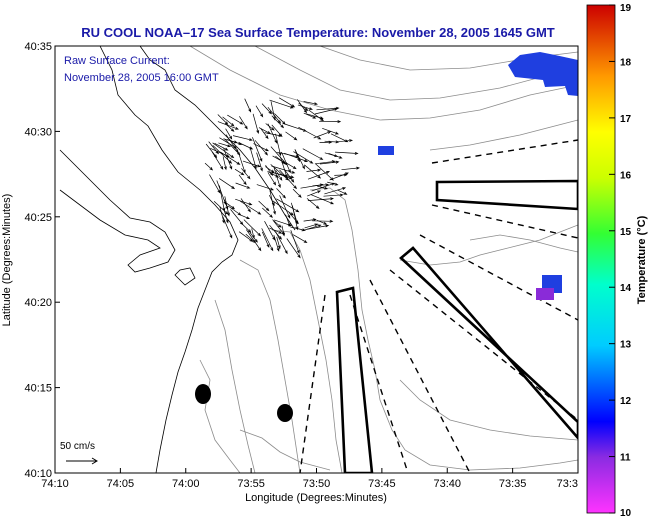 The width and height of the screenshot is (651, 519). What do you see at coordinates (117, 61) in the screenshot?
I see `current-label-line1: Raw Surface Current:` at bounding box center [117, 61].